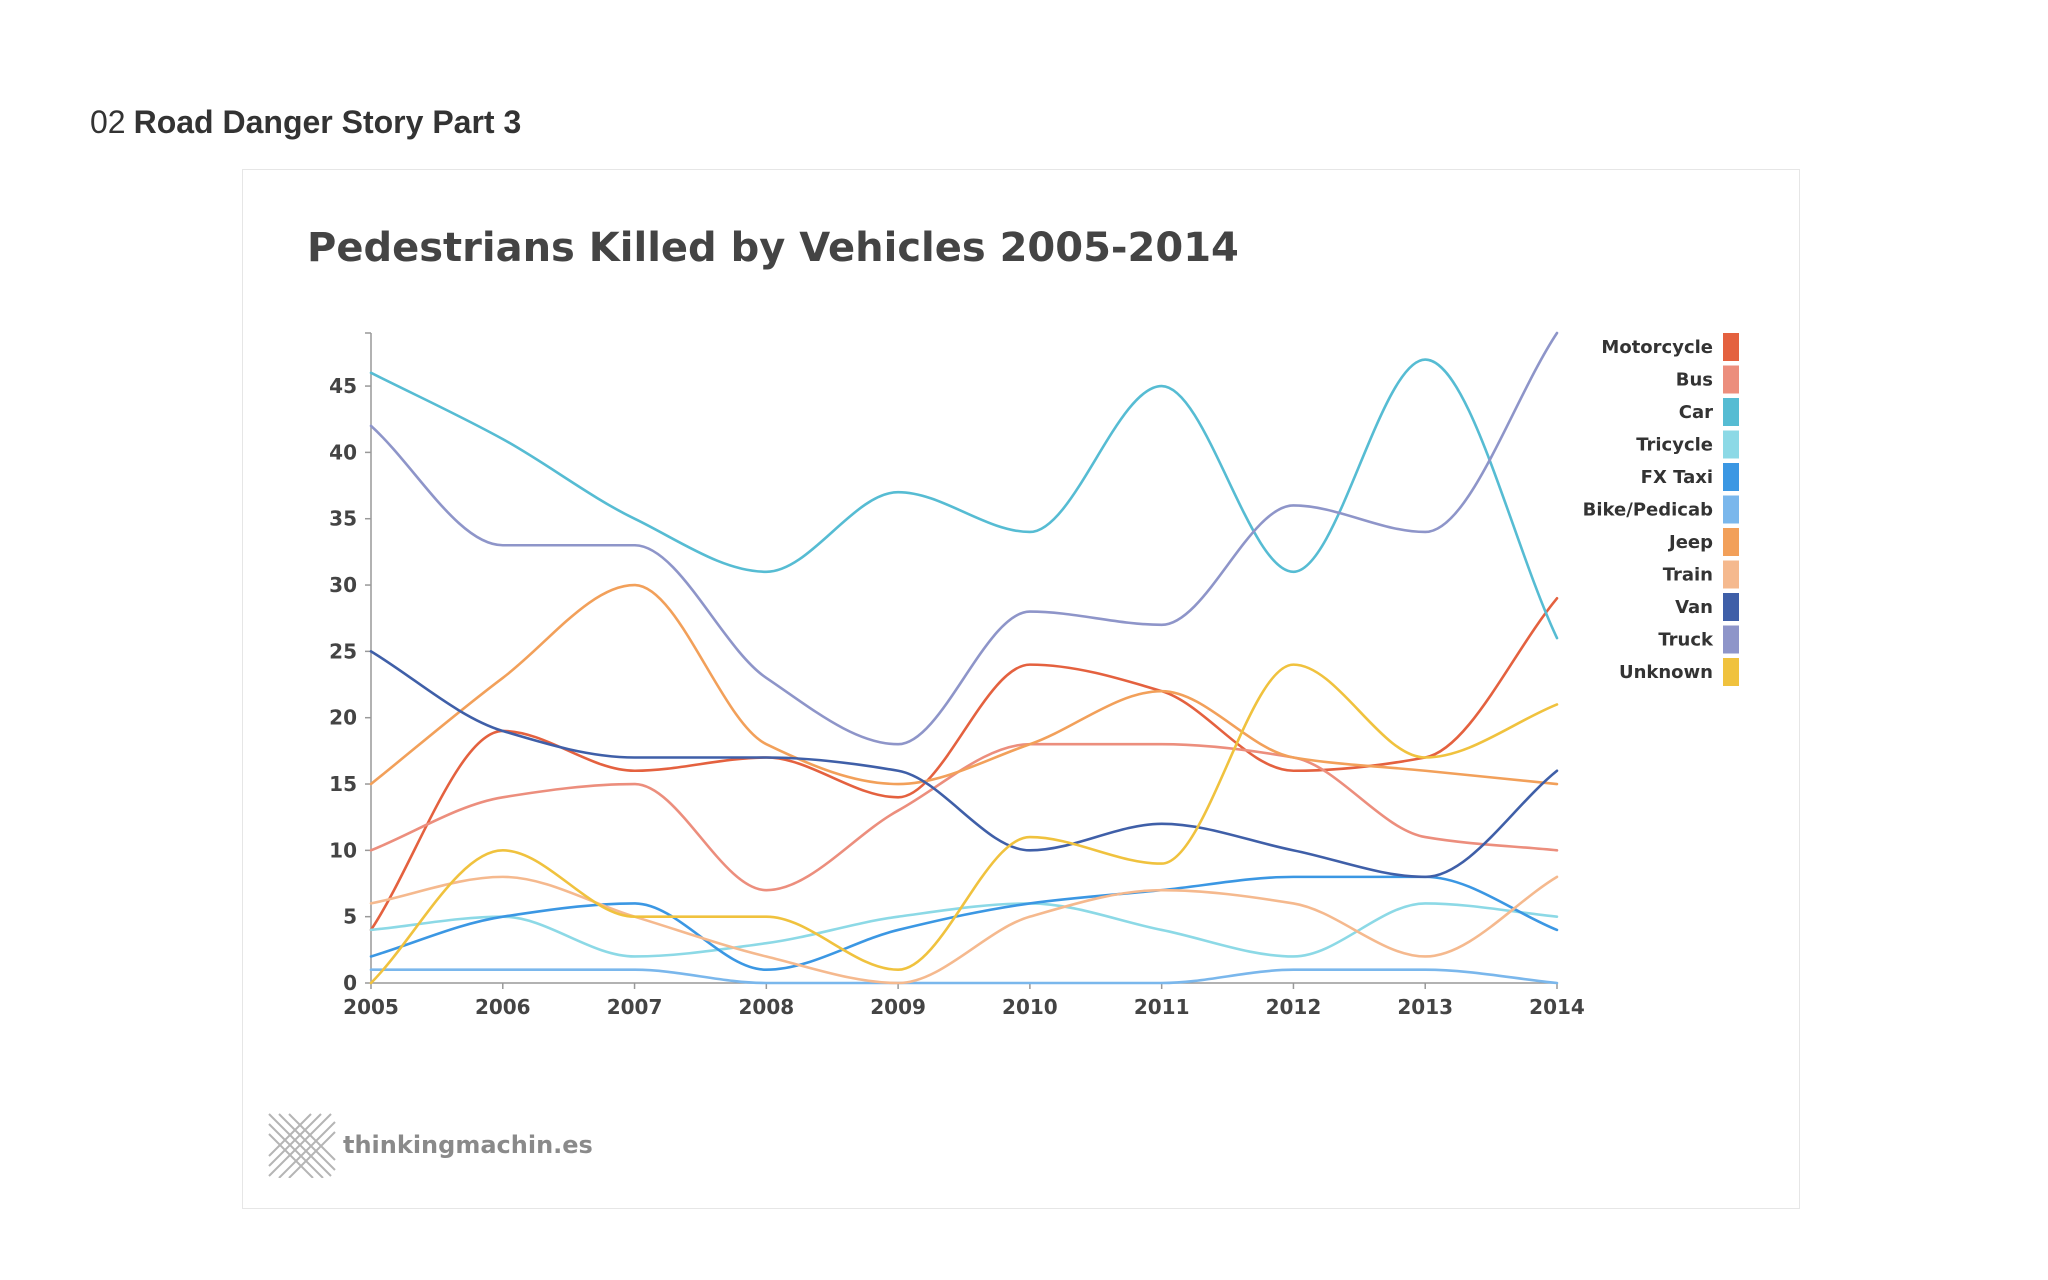 The image size is (2048, 1280). Describe the element at coordinates (1731, 477) in the screenshot. I see `legend-swatch-fx-taxi` at that location.